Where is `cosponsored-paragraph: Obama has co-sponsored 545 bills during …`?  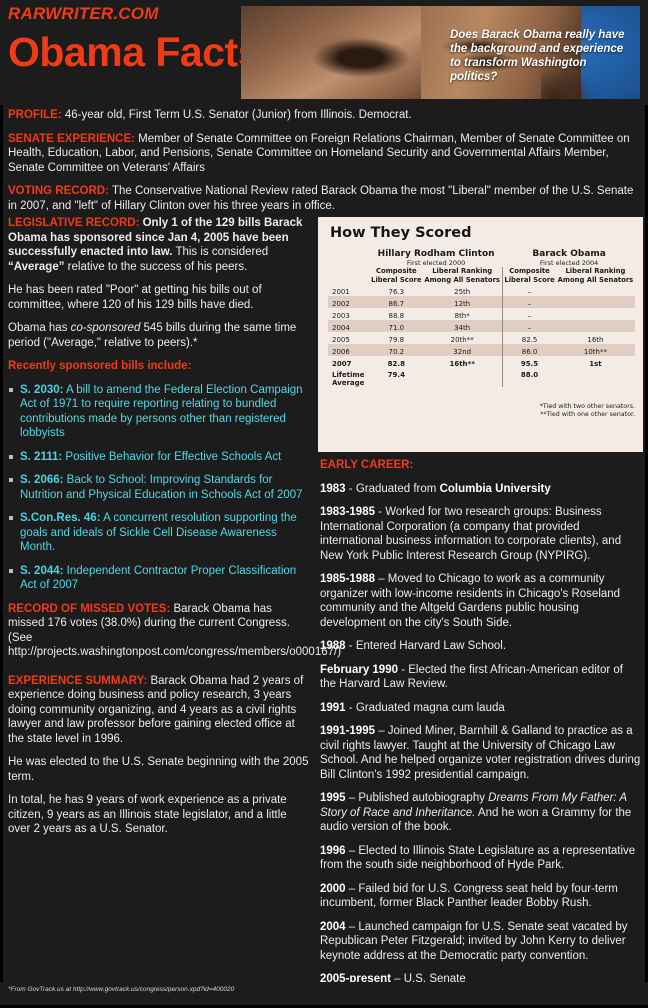 cosponsored-paragraph: Obama has co-sponsored 545 bills during … is located at coordinates (159, 335).